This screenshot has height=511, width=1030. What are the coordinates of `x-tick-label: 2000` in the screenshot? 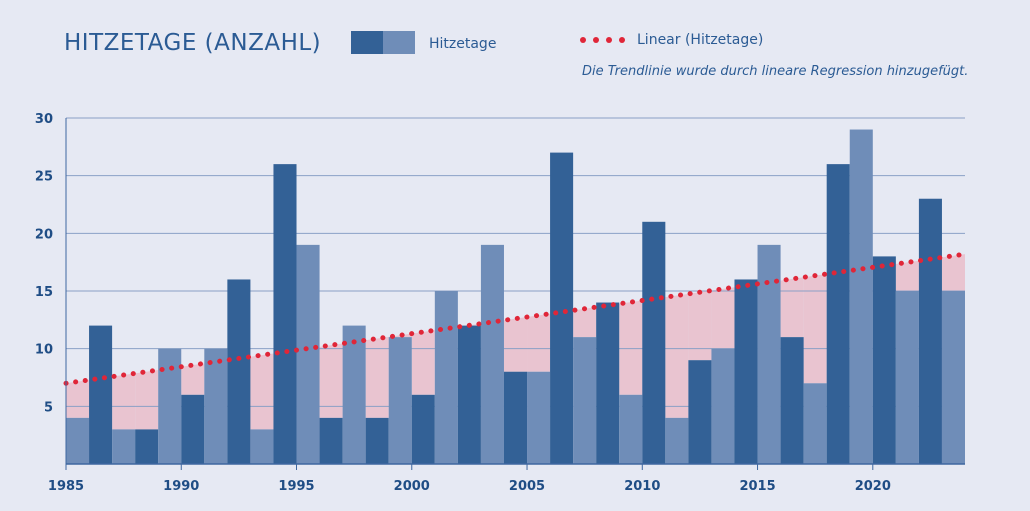 It's located at (412, 486).